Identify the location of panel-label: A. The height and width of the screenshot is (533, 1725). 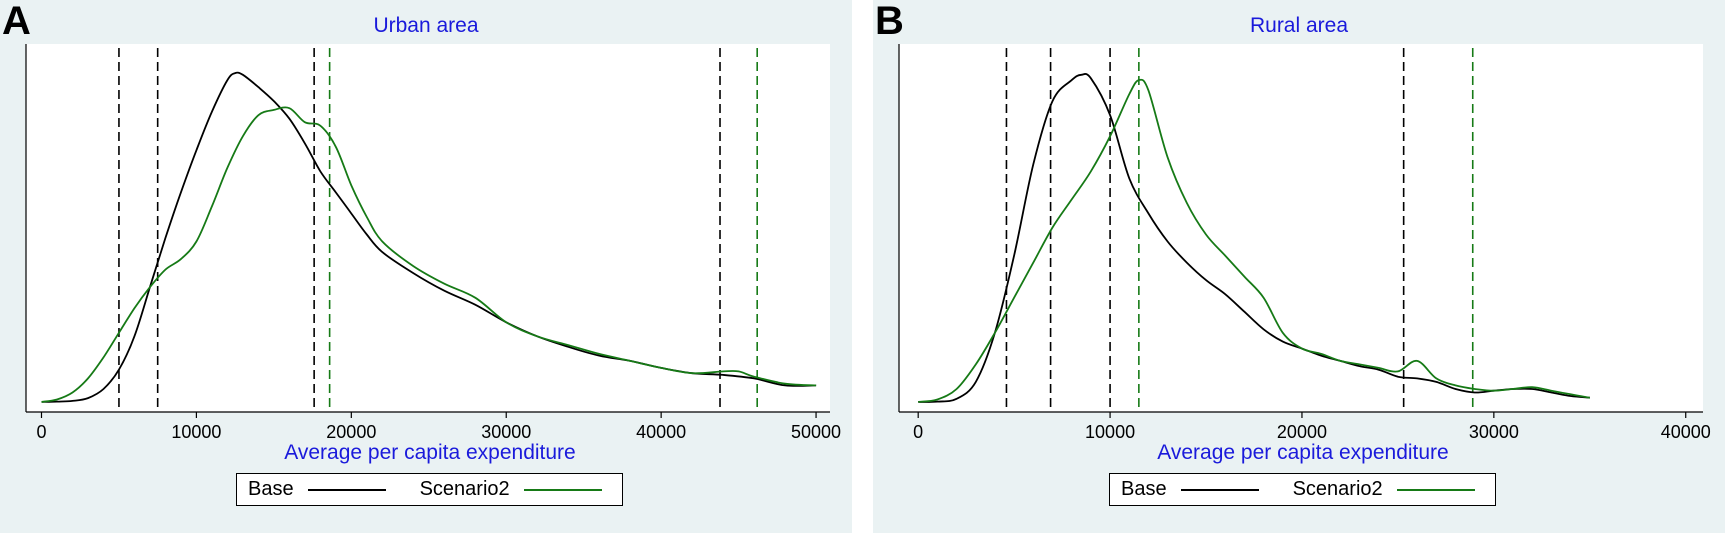
(16, 21).